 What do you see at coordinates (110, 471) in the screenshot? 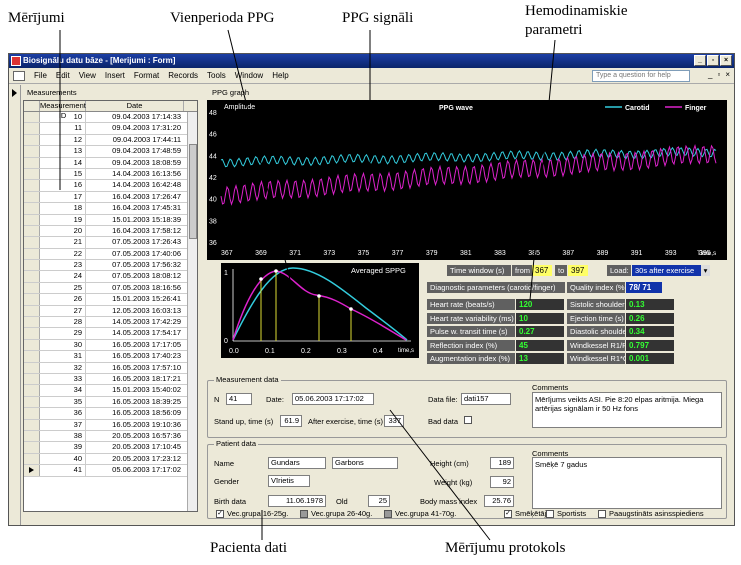
I see `table-row: 41 05.06.2003 17:17:02` at bounding box center [110, 471].